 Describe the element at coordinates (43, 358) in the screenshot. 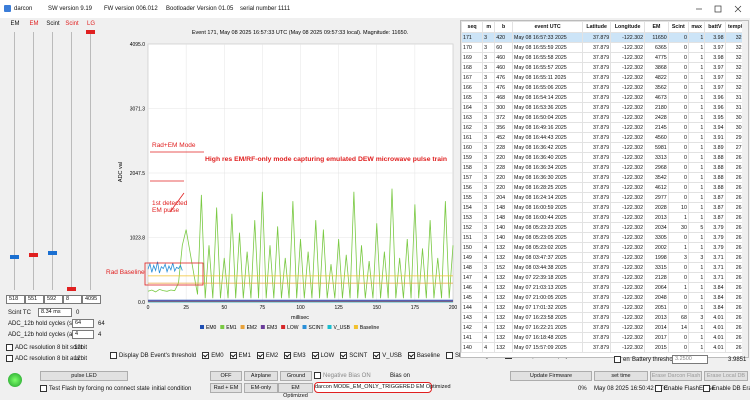

I see `checkbox-row: ADC resolution 8 bit aux` at that location.